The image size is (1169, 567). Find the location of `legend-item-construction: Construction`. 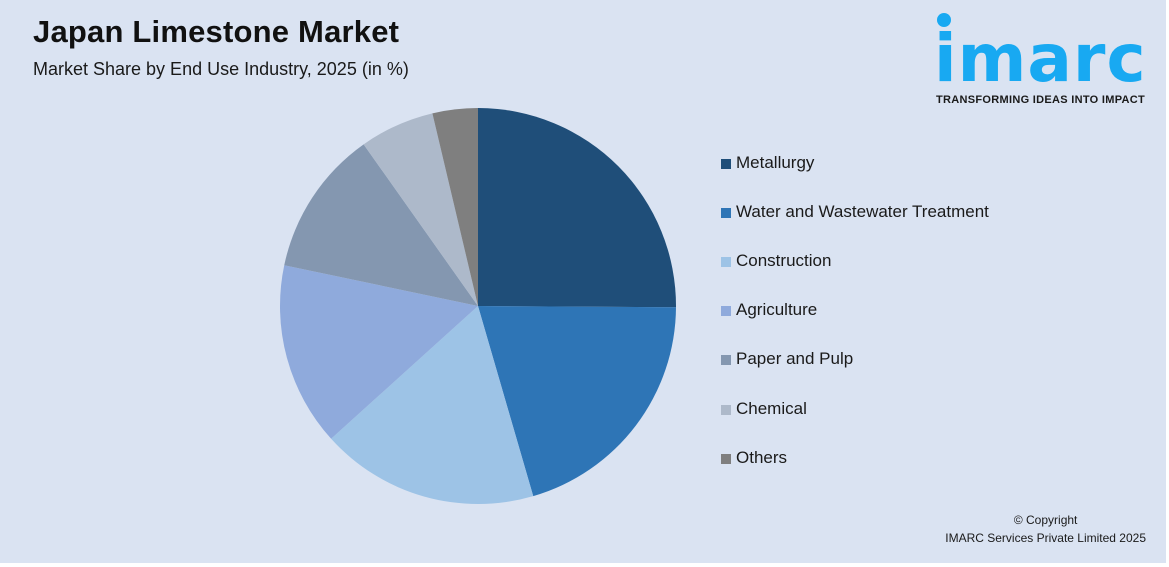

legend-item-construction: Construction is located at coordinates (855, 260).